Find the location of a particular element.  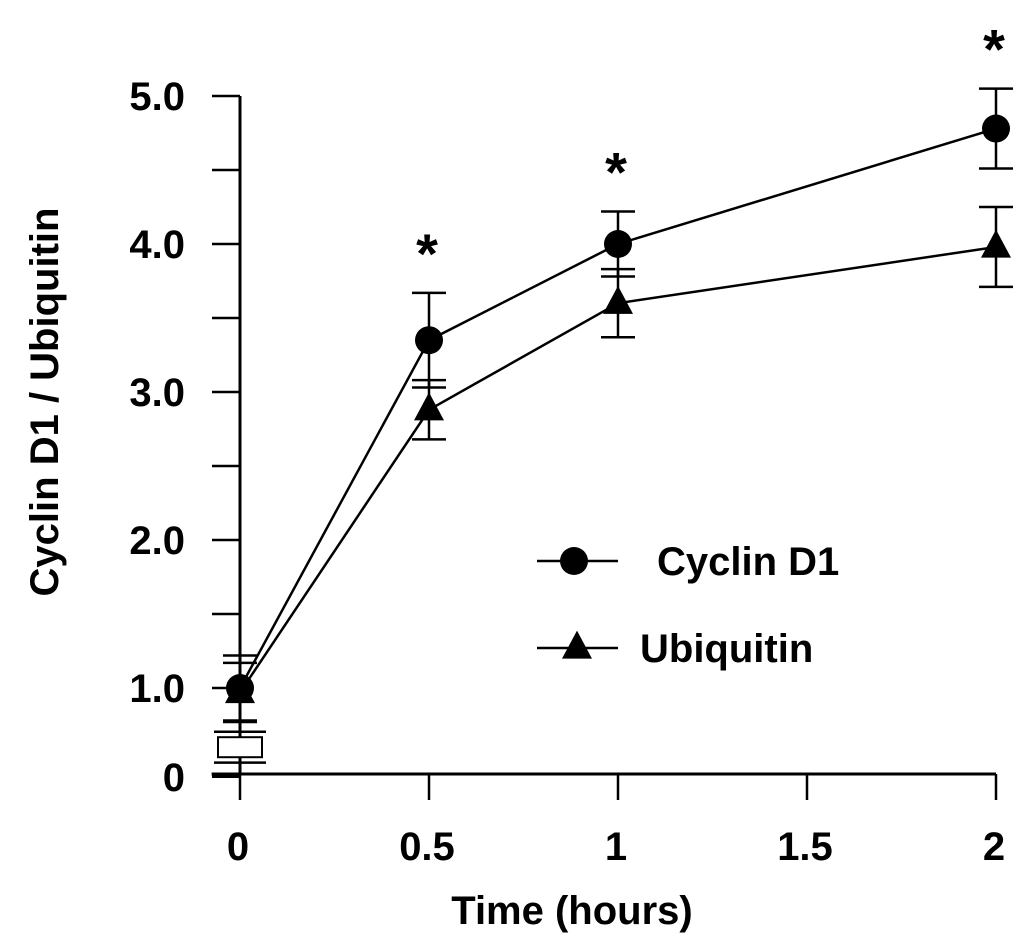

x-tick-label: 1.5 is located at coordinates (805, 847).